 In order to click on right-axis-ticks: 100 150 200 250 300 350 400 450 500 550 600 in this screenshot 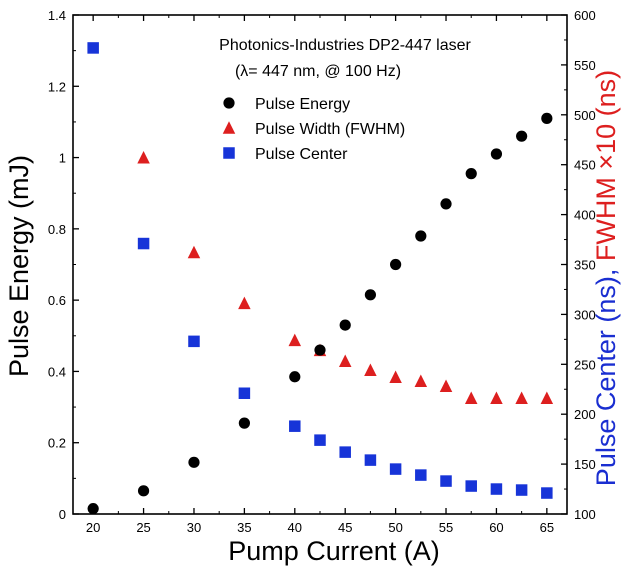, I will do `click(578, 265)`.